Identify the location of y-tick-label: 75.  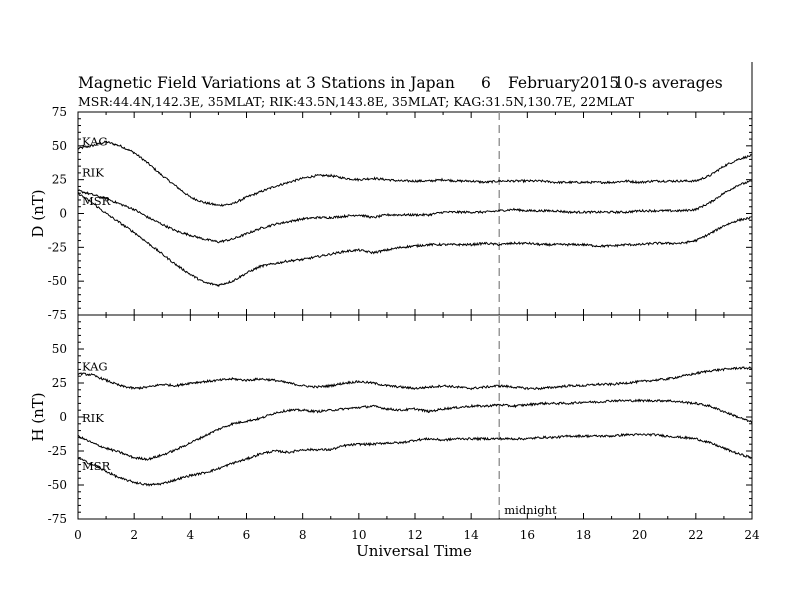
(59, 112).